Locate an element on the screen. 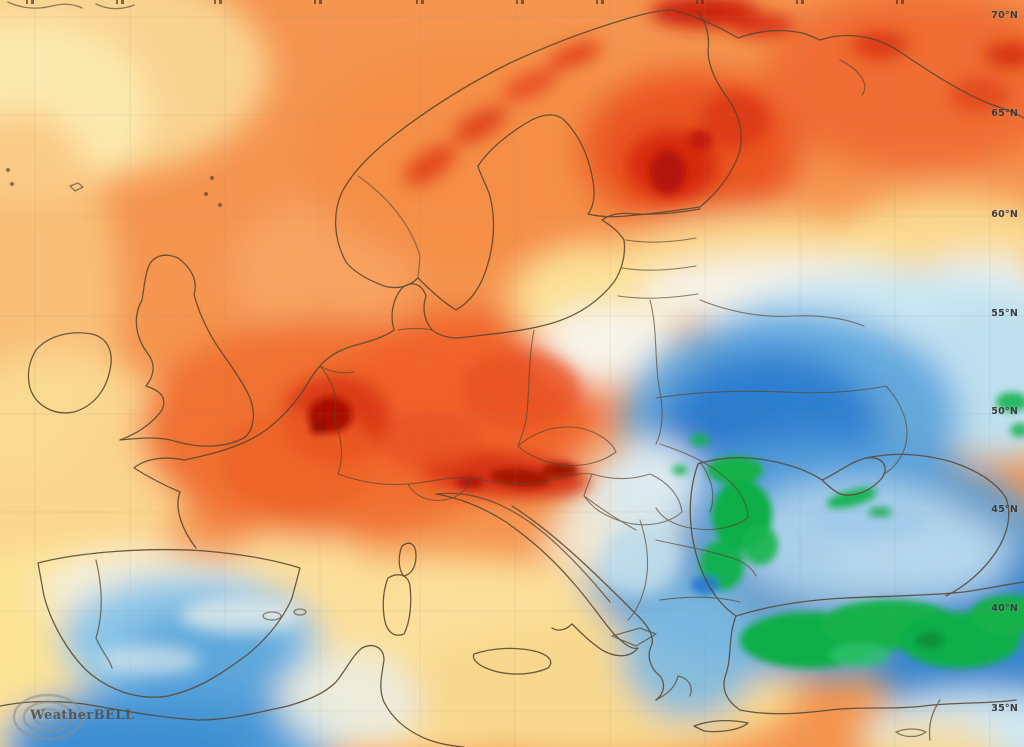 The height and width of the screenshot is (747, 1024). latitude-label-55n: 55°N is located at coordinates (1004, 313).